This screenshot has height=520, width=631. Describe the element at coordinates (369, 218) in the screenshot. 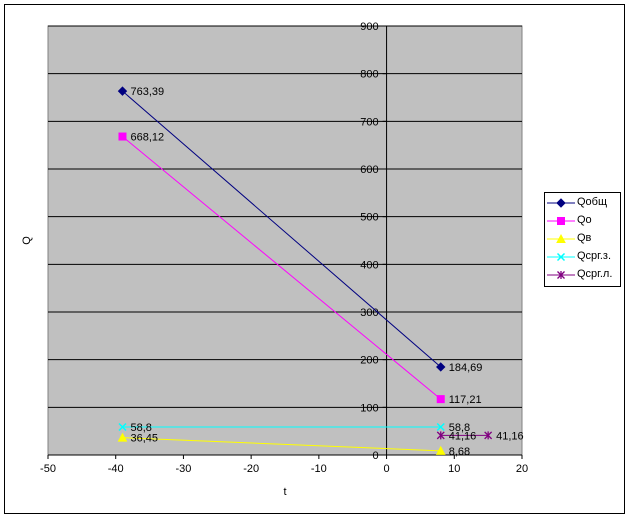

I see `y-tick-label: 500` at that location.